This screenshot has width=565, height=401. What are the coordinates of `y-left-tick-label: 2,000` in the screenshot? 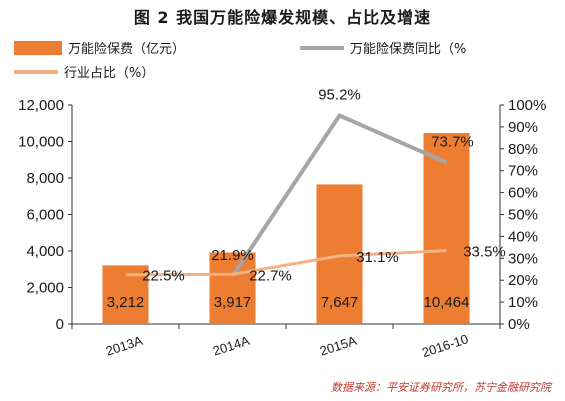 It's located at (45, 288).